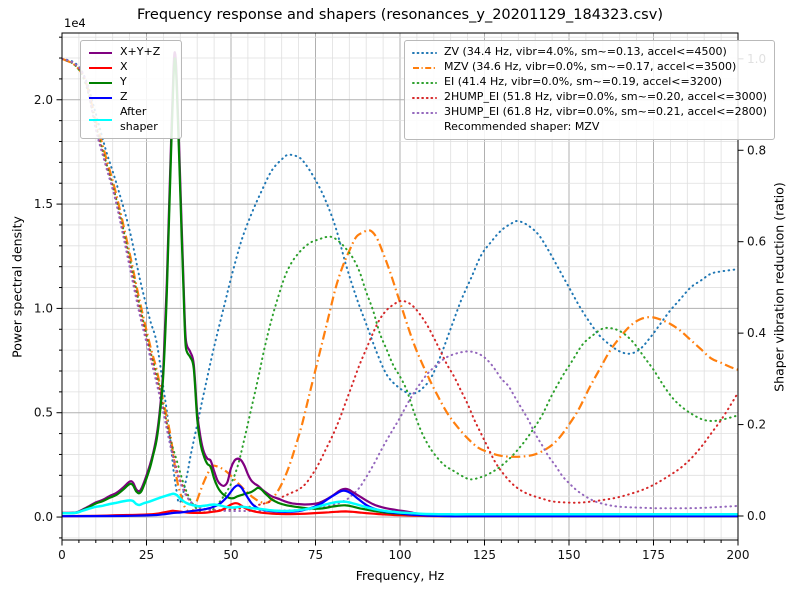 The height and width of the screenshot is (600, 800). Describe the element at coordinates (424, 82) in the screenshot. I see `ei-41-4-hz-vibr-0-0-sm-0-19-accel-3200--legend-swatch` at that location.